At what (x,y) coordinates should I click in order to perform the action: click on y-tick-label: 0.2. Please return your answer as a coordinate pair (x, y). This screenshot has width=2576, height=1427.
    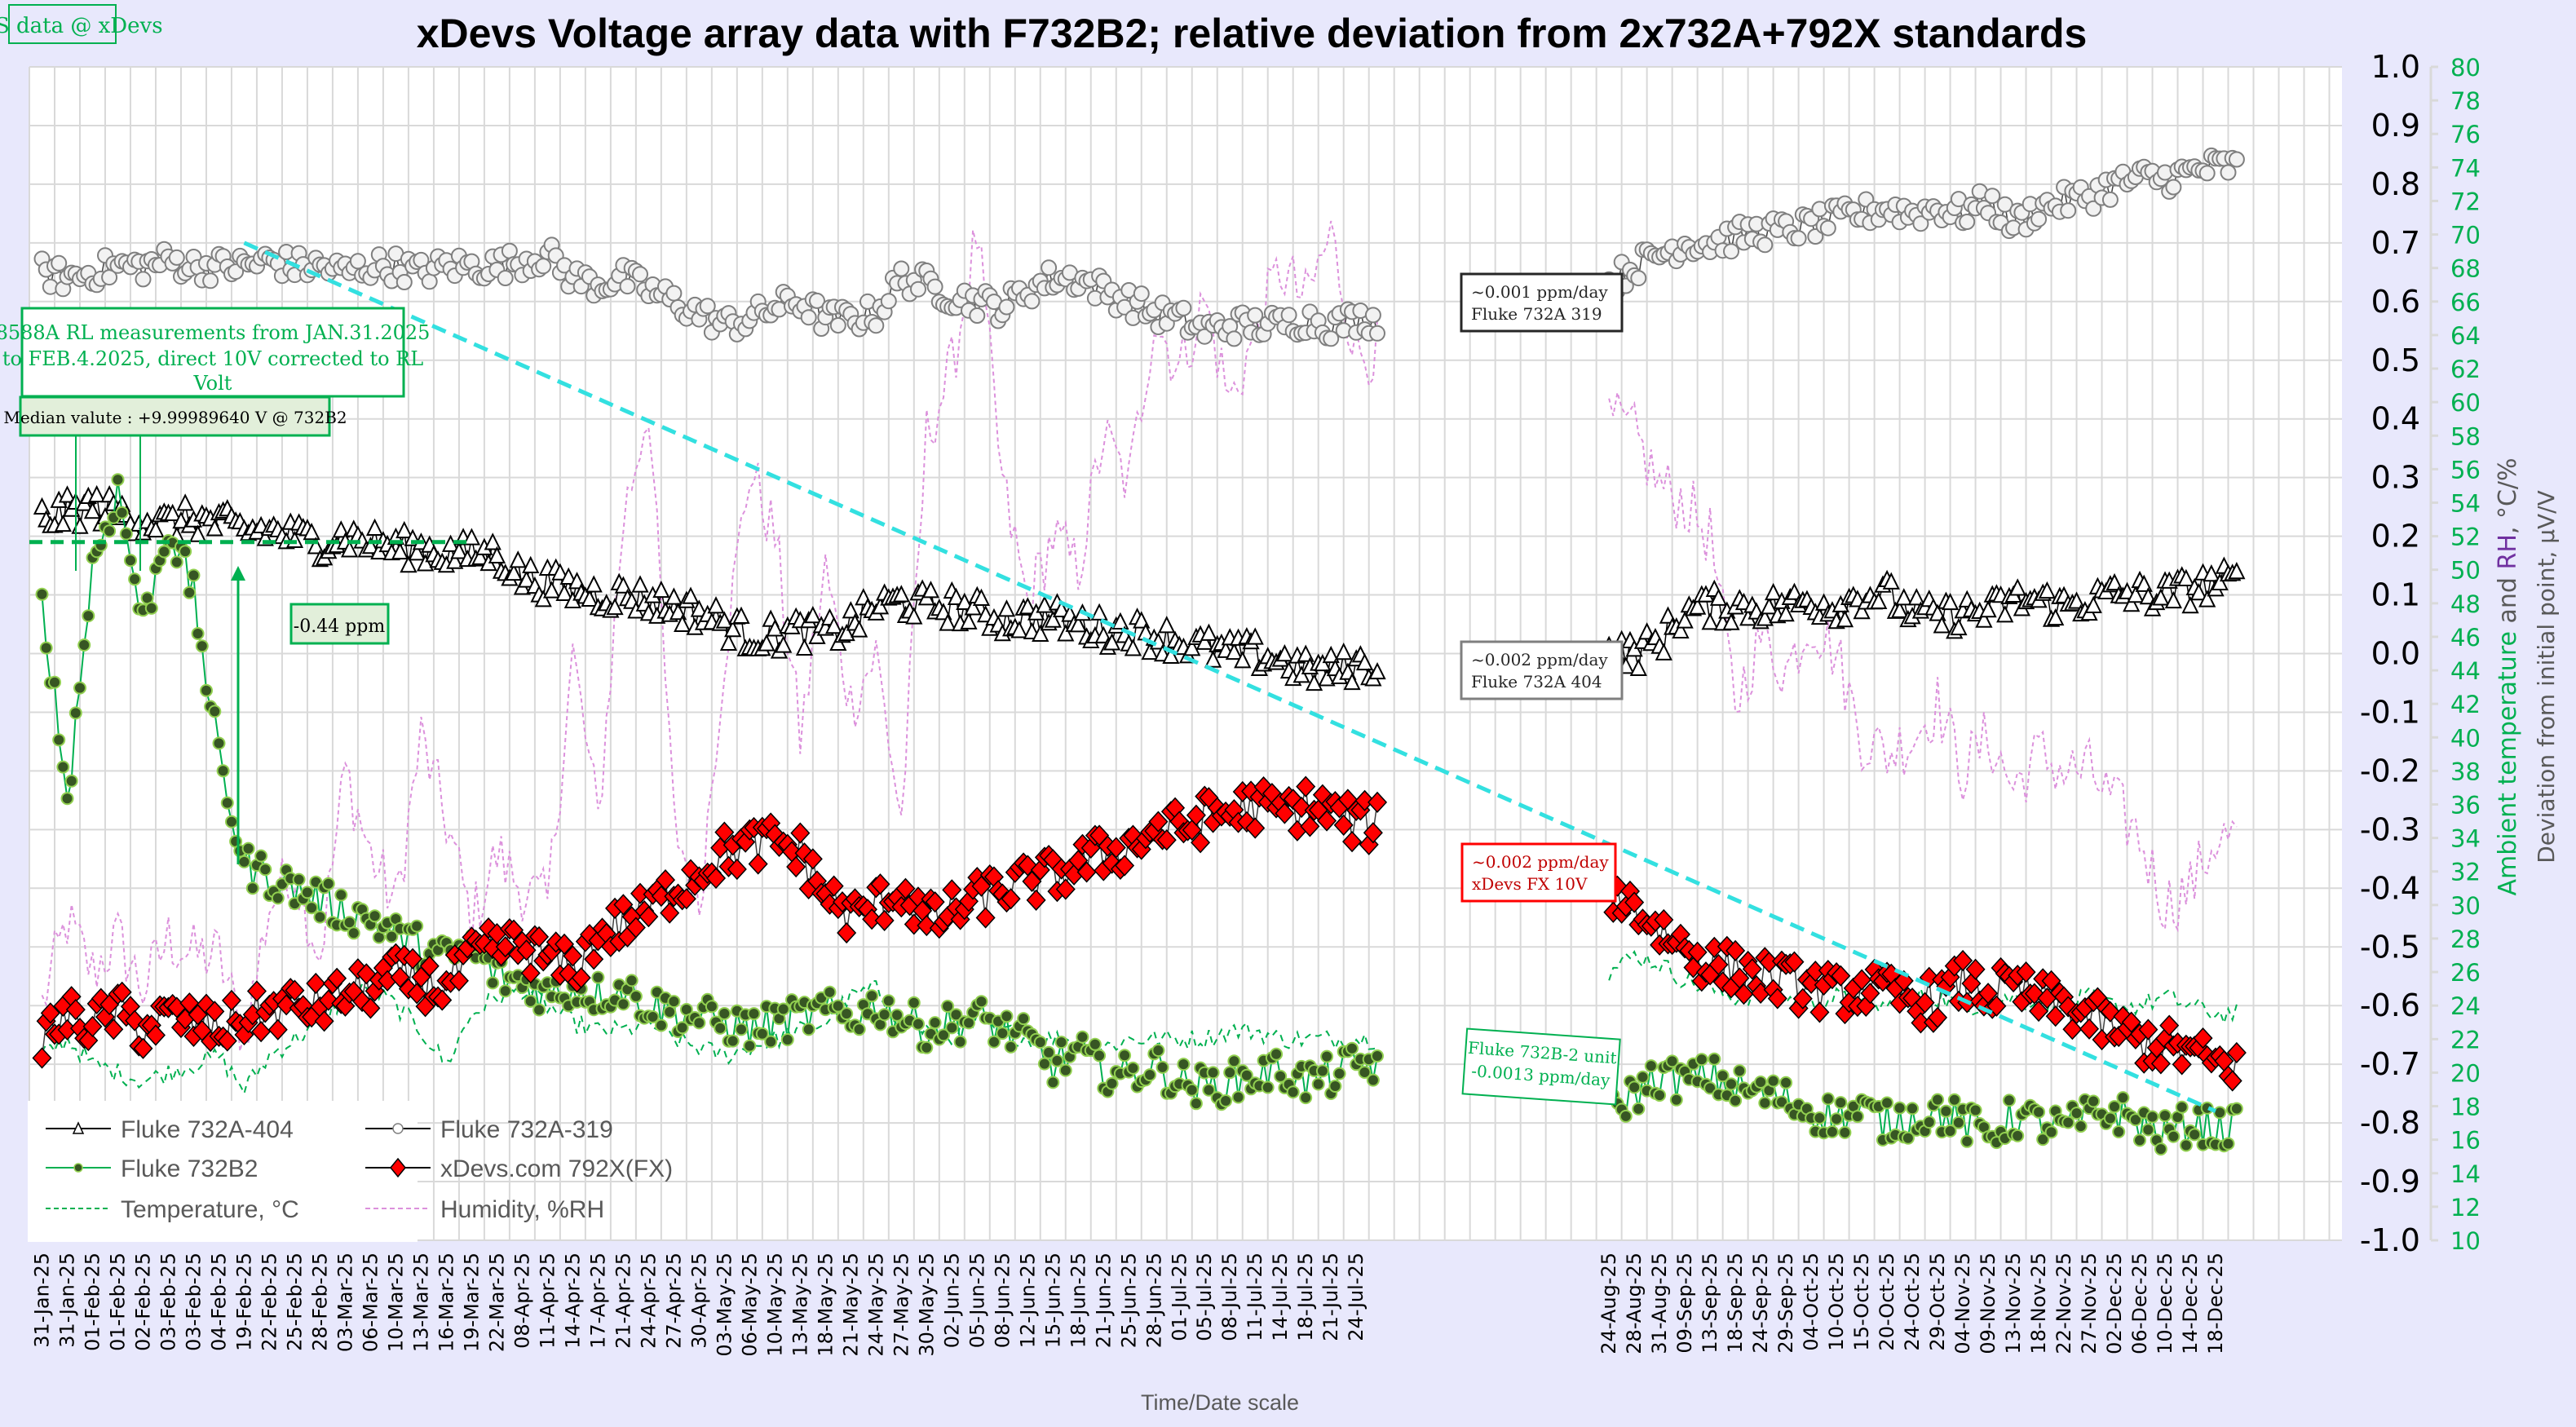
    Looking at the image, I should click on (2395, 536).